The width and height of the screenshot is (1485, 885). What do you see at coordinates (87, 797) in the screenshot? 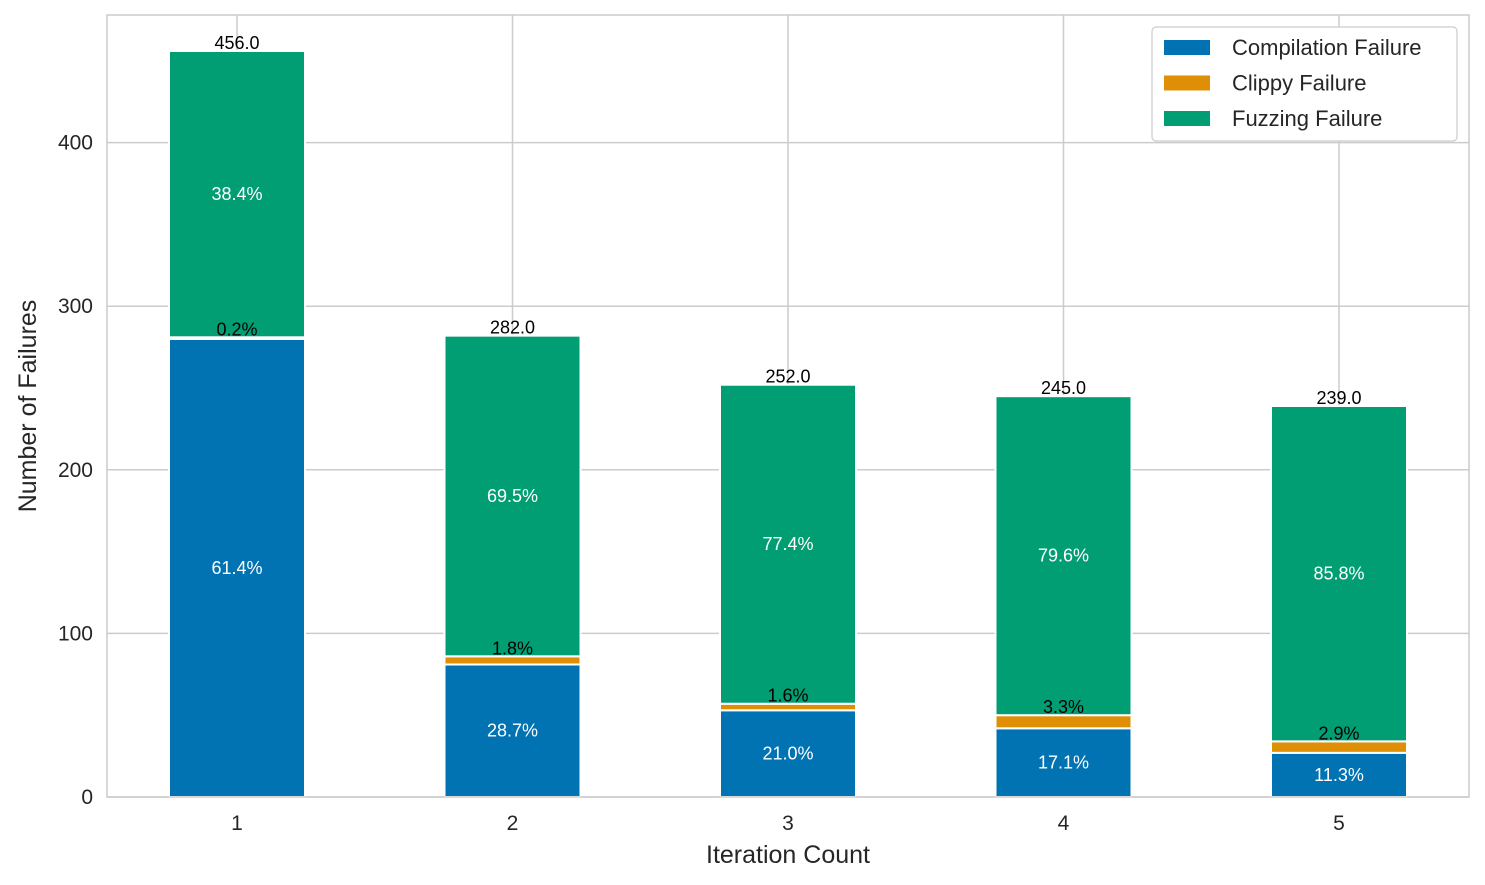
I see `y-tick-label: 0` at bounding box center [87, 797].